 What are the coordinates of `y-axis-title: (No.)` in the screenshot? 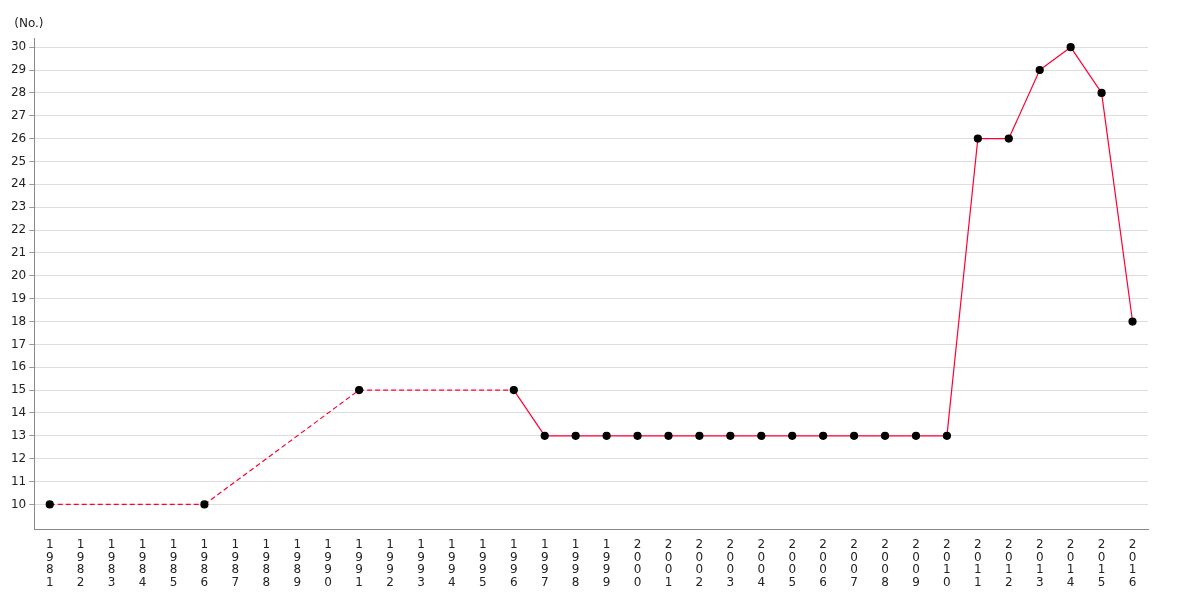 It's located at (29, 23).